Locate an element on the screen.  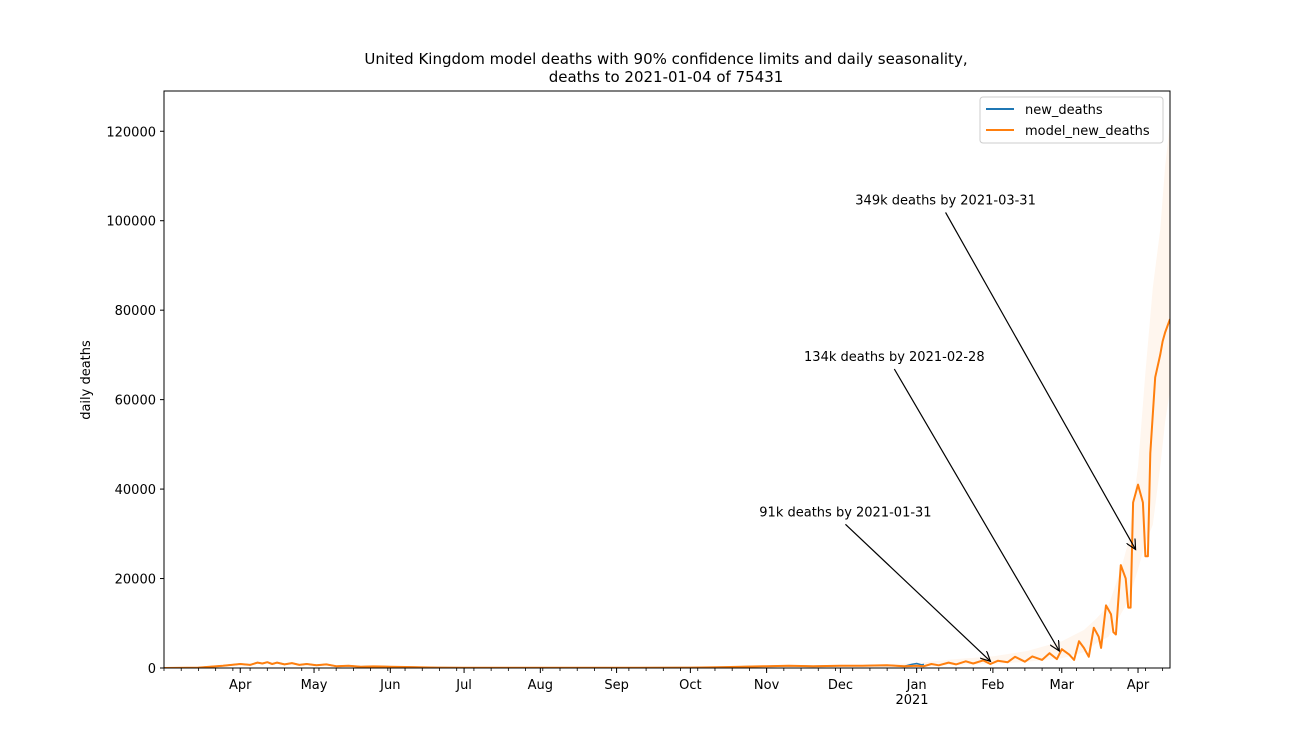
y-tick-label: 60000 is located at coordinates (135, 401).